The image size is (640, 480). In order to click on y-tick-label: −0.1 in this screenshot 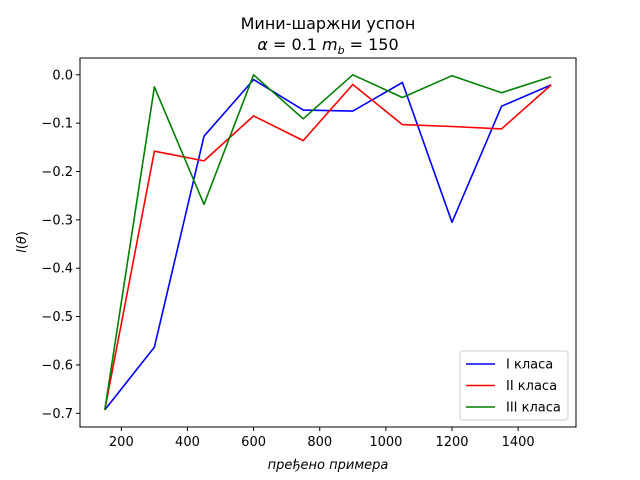, I will do `click(57, 124)`.